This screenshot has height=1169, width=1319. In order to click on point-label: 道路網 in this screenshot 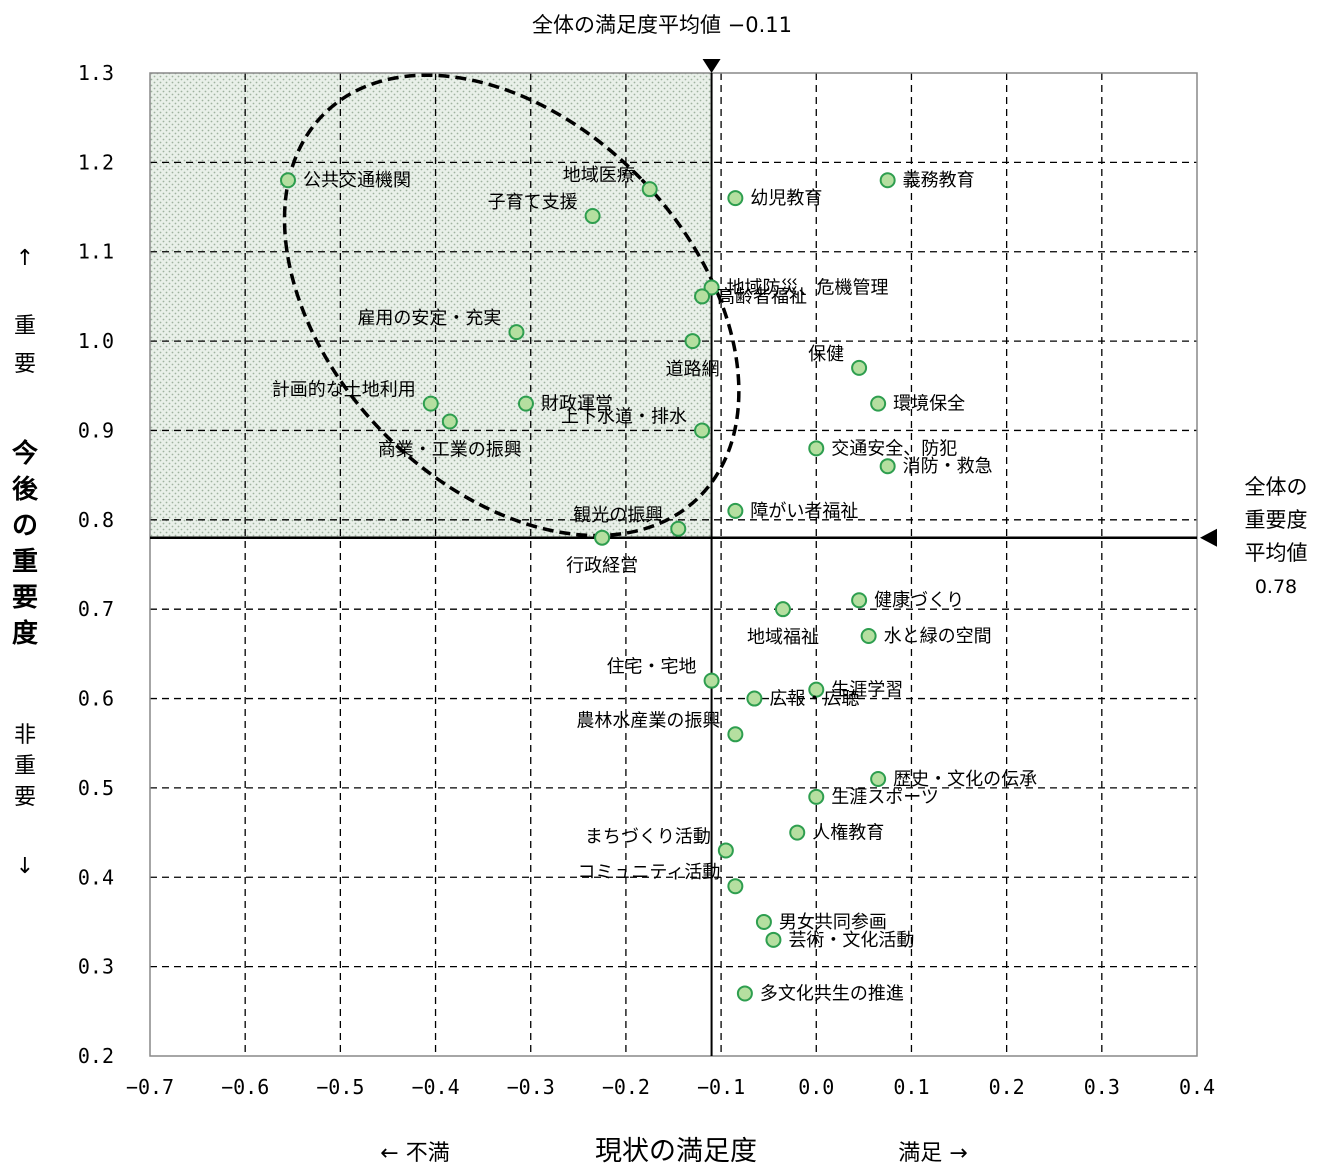, I will do `click(693, 369)`.